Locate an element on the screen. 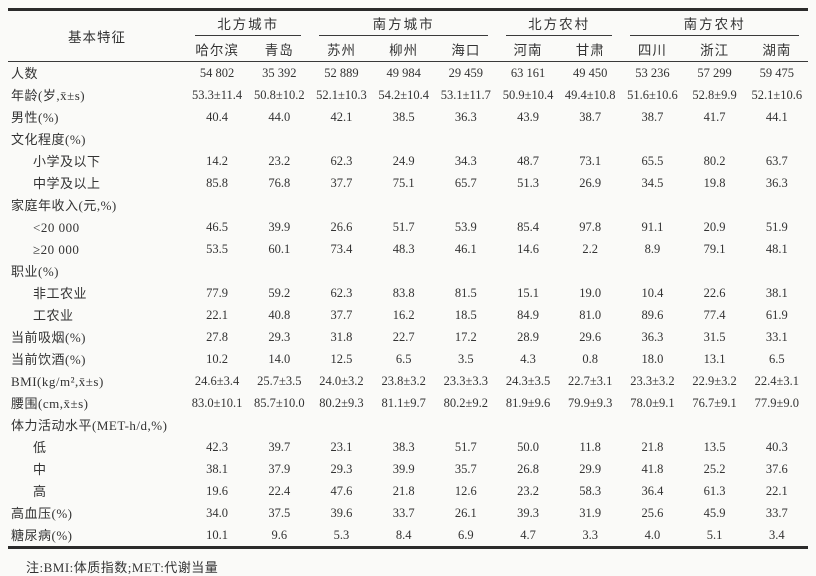 This screenshot has height=576, width=816. cell: 81.5 is located at coordinates (465, 292).